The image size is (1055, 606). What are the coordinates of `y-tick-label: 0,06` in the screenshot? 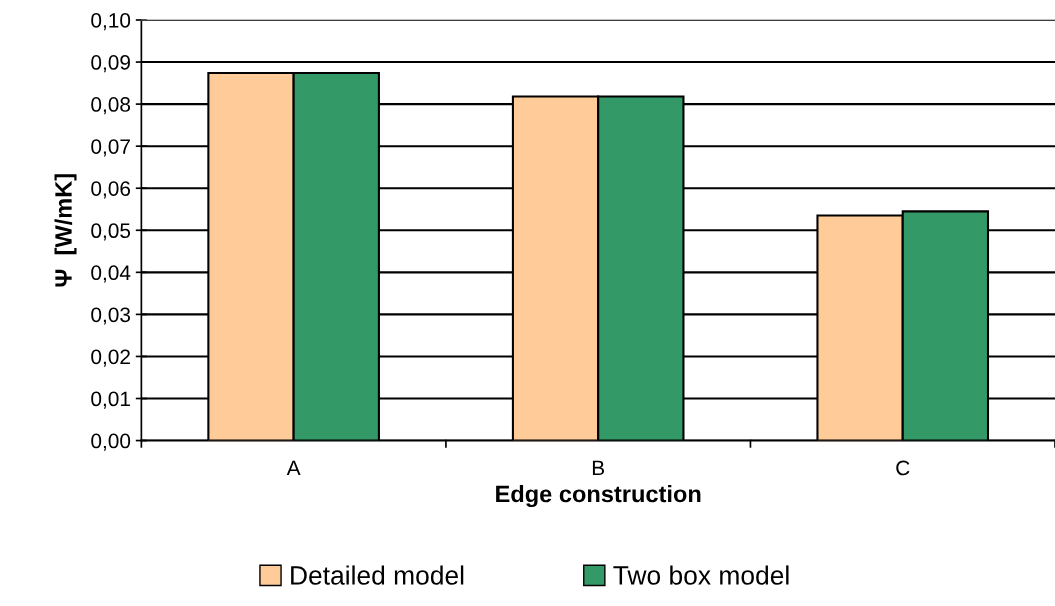 It's located at (111, 190).